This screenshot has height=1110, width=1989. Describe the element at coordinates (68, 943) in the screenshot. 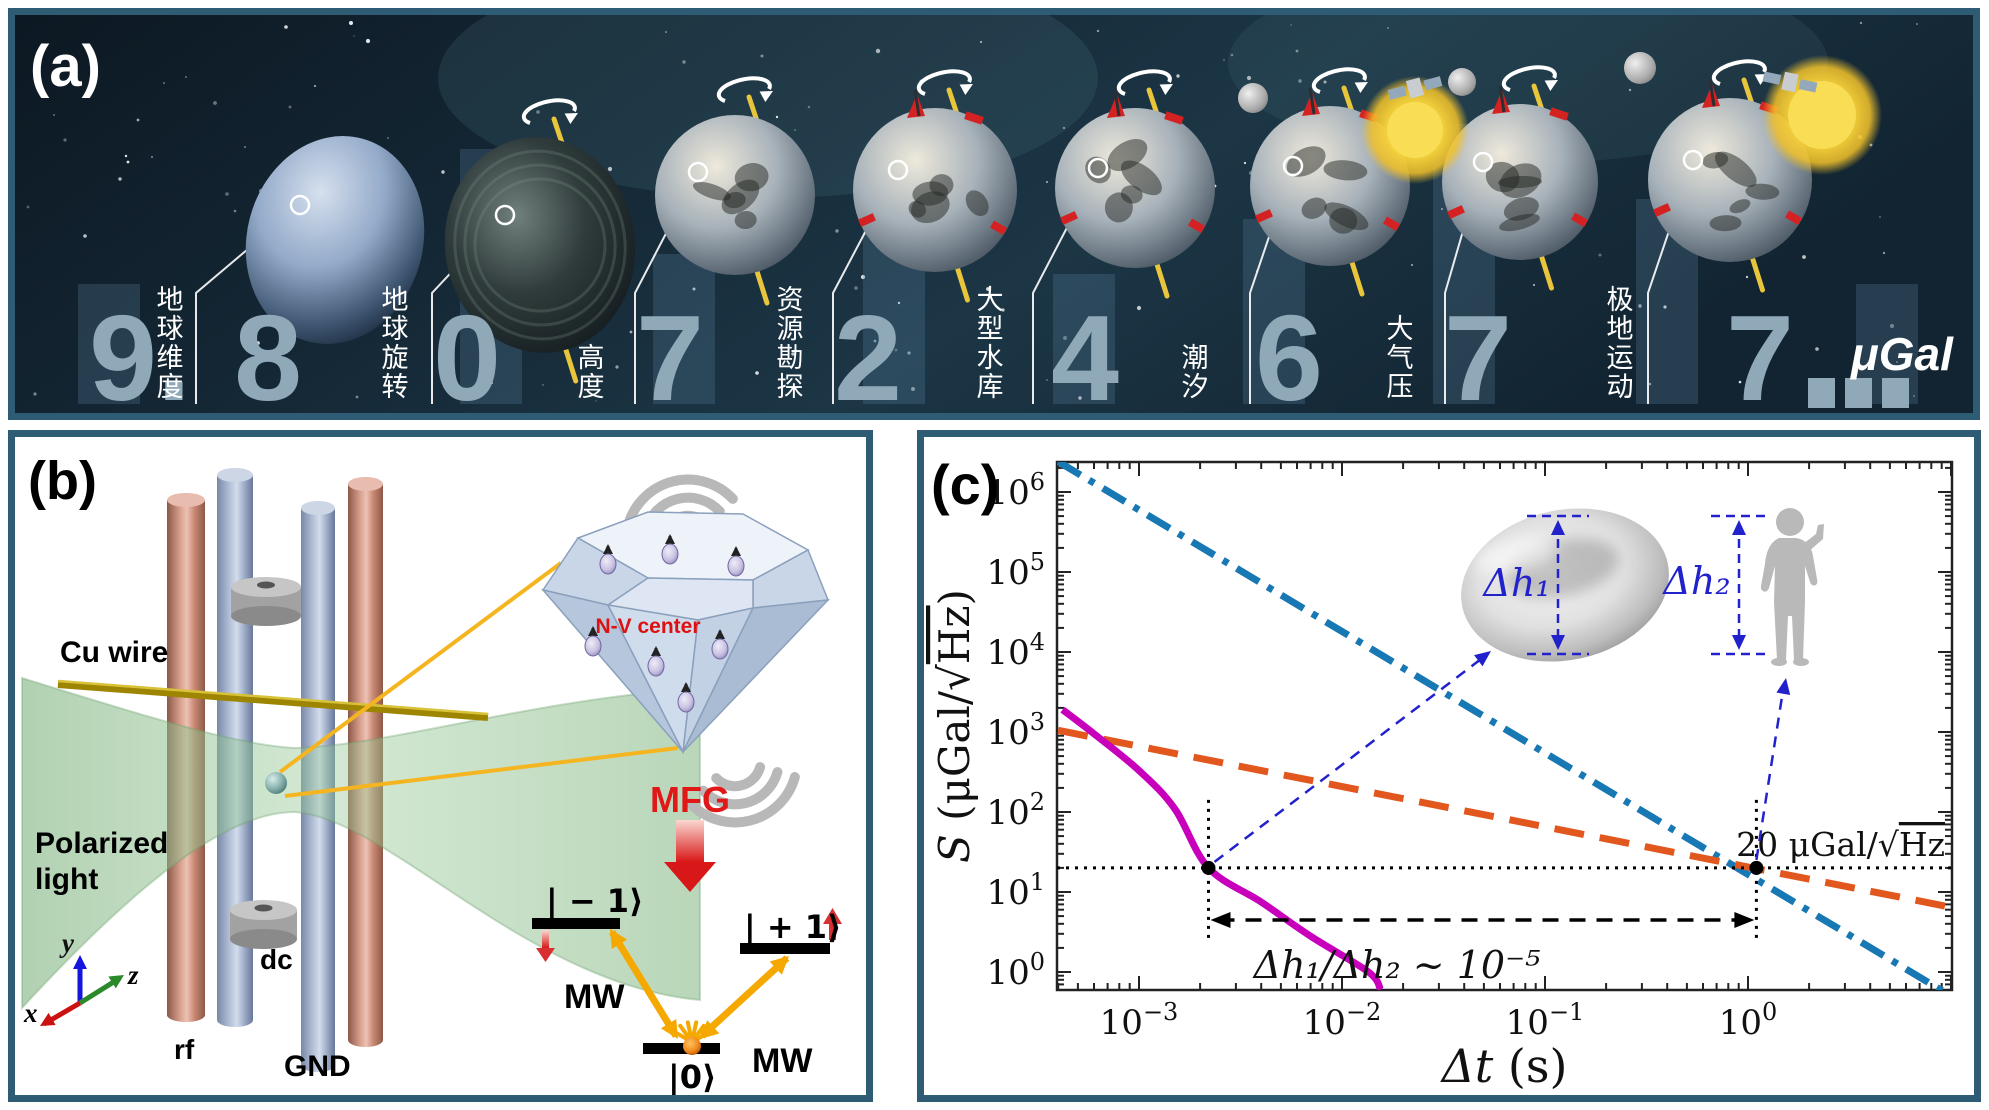

I see `axis-y-label: y` at that location.